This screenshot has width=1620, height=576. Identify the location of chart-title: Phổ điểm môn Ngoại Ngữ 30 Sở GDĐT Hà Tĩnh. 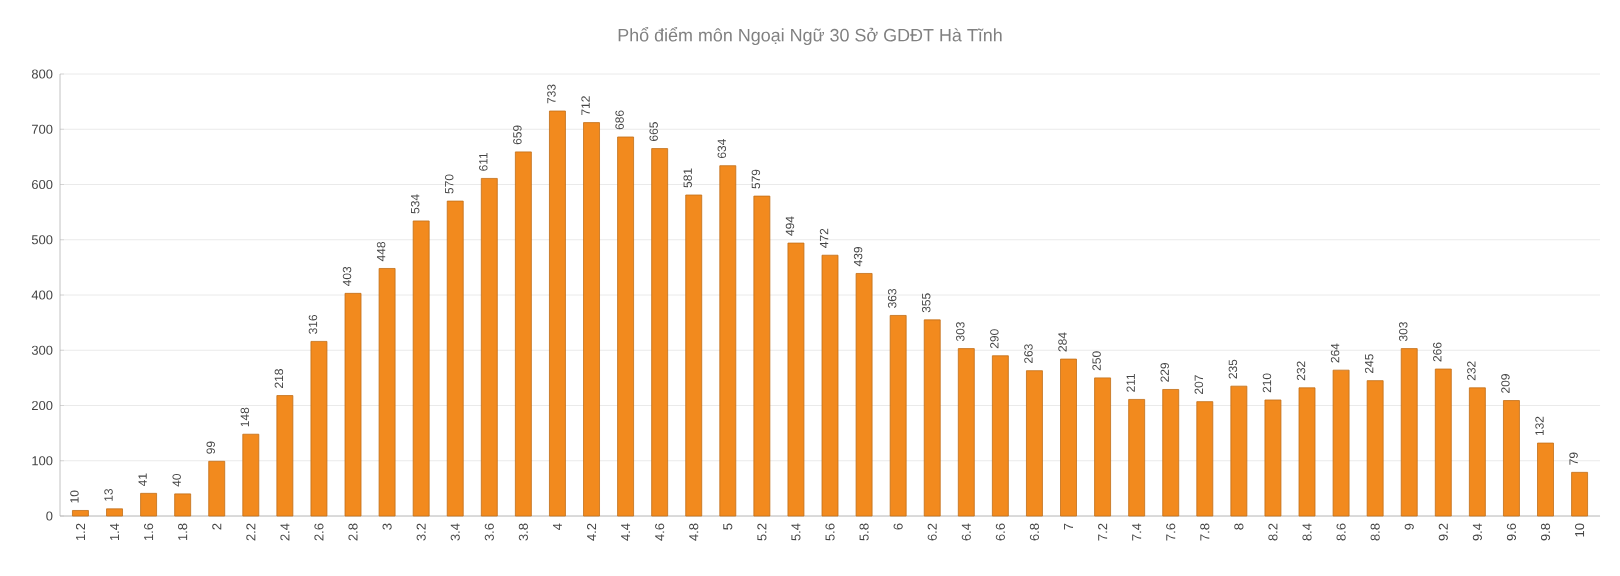
(810, 36).